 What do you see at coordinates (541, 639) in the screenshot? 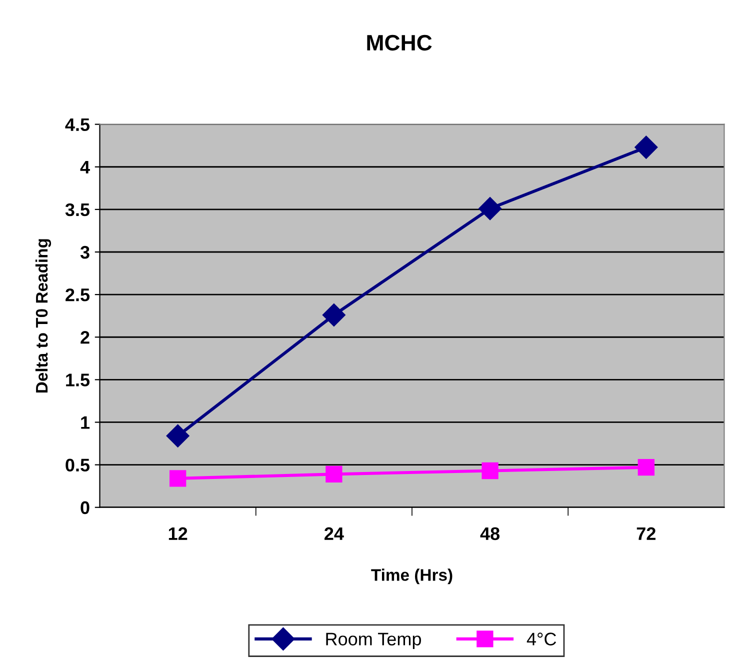
I see `legend-label: 4°C` at bounding box center [541, 639].